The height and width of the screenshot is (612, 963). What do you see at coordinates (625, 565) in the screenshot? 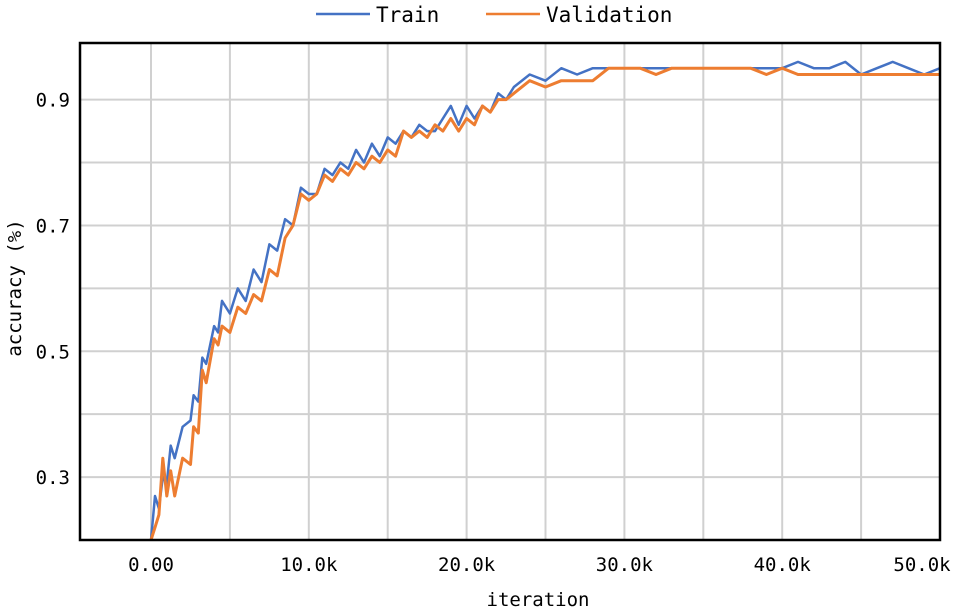
I see `x-tick-label: 30.0k` at bounding box center [625, 565].